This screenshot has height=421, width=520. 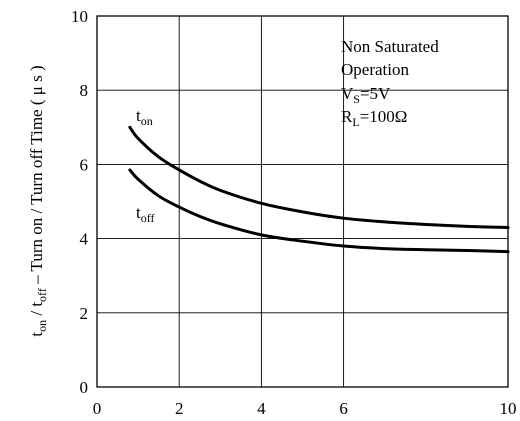 I want to click on annotation-line2: Operation, so click(x=375, y=69).